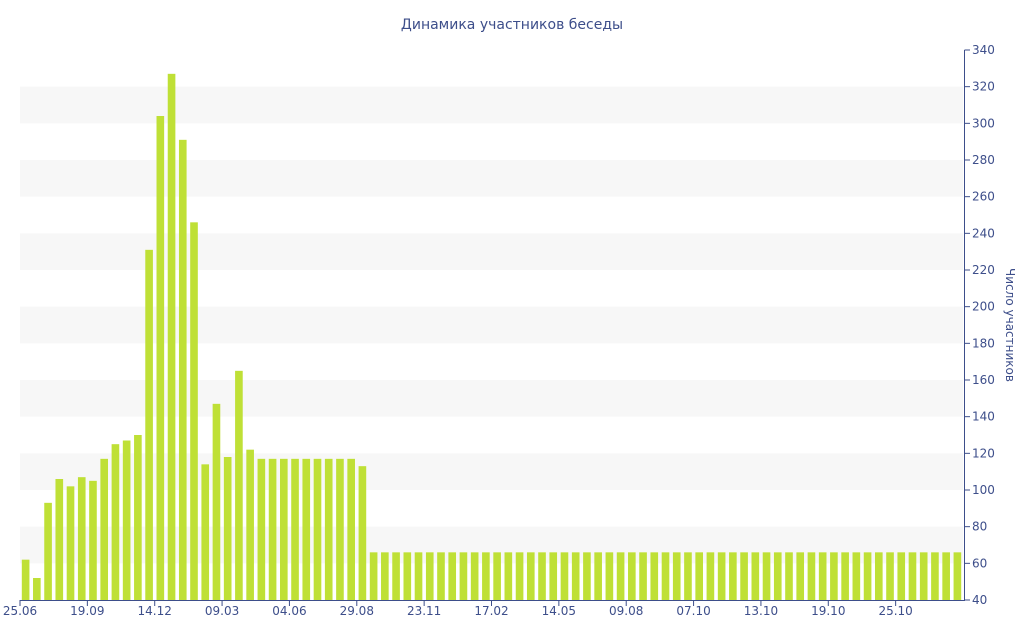 The width and height of the screenshot is (1024, 640). What do you see at coordinates (222, 611) in the screenshot?
I see `x-tick-label: 09.03` at bounding box center [222, 611].